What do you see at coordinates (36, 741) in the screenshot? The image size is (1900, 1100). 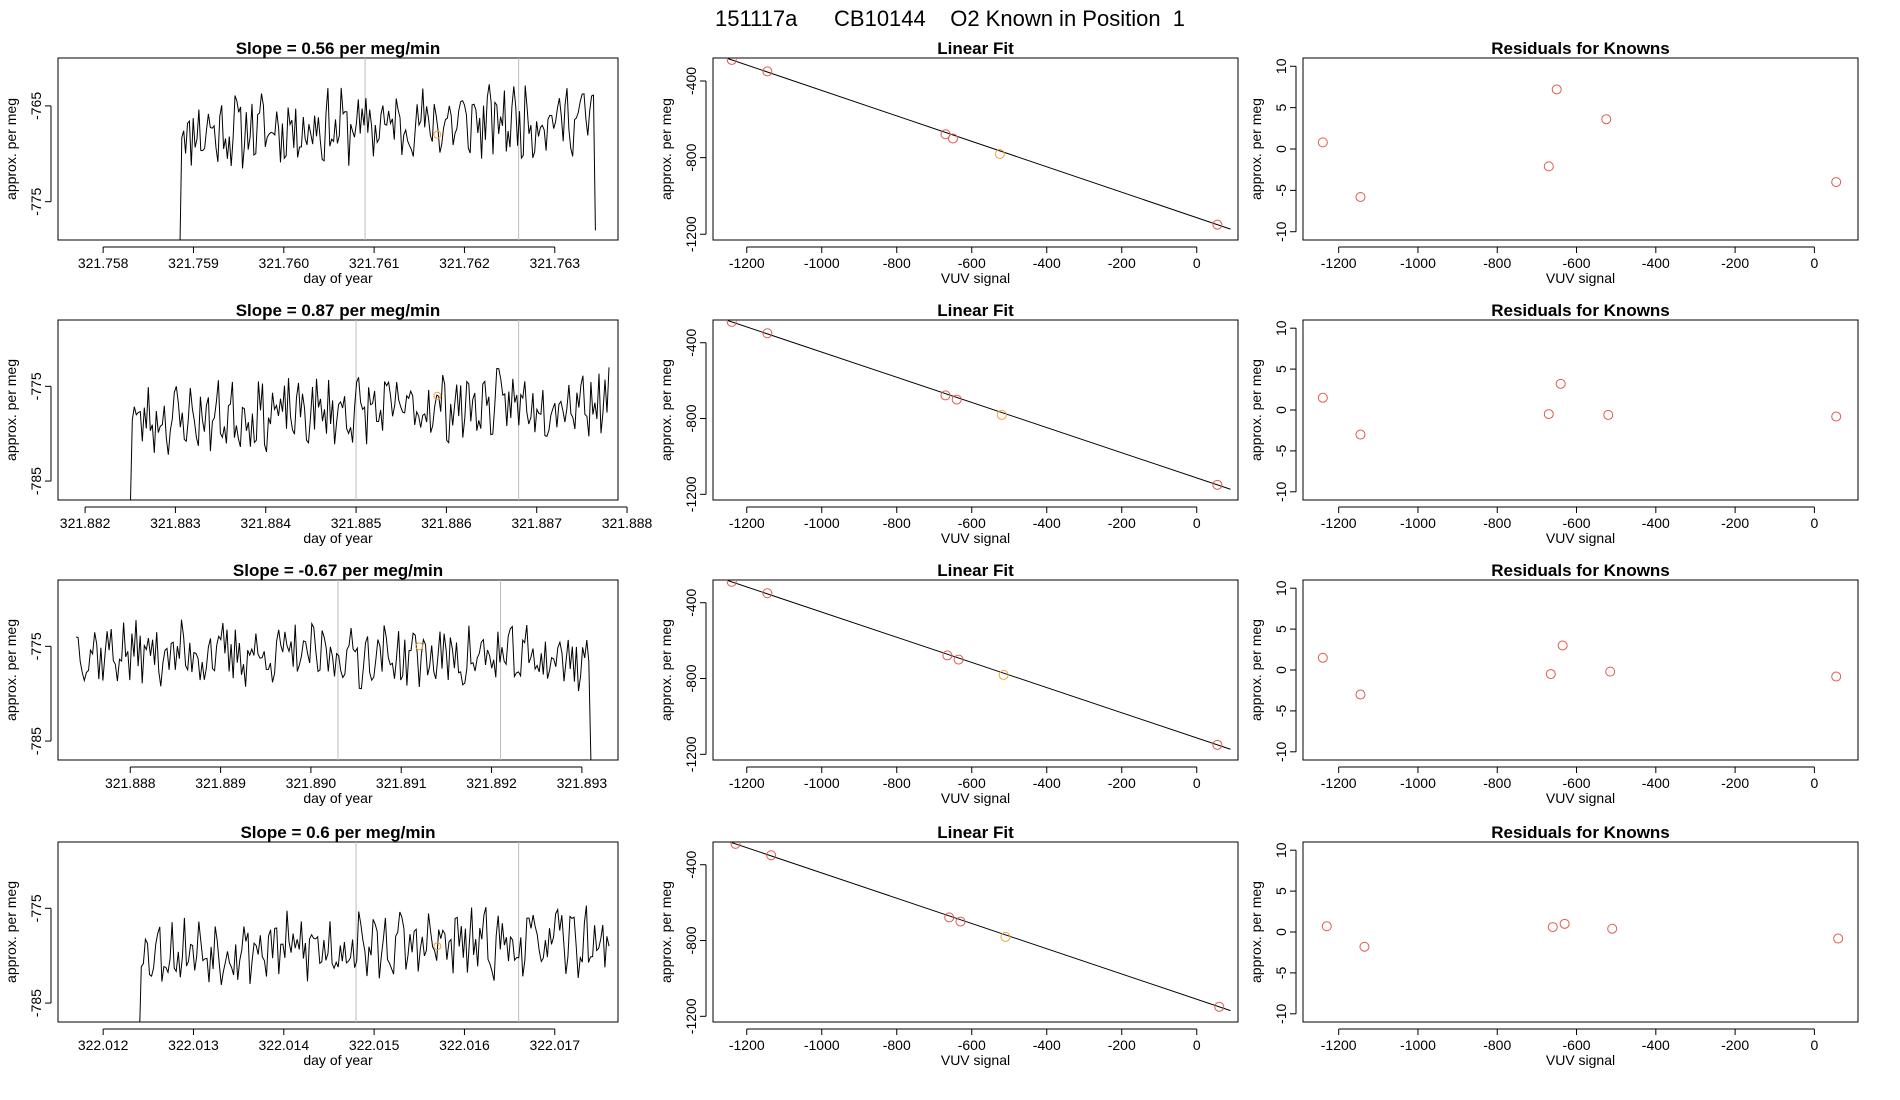 I see `y-tick-label: -785` at bounding box center [36, 741].